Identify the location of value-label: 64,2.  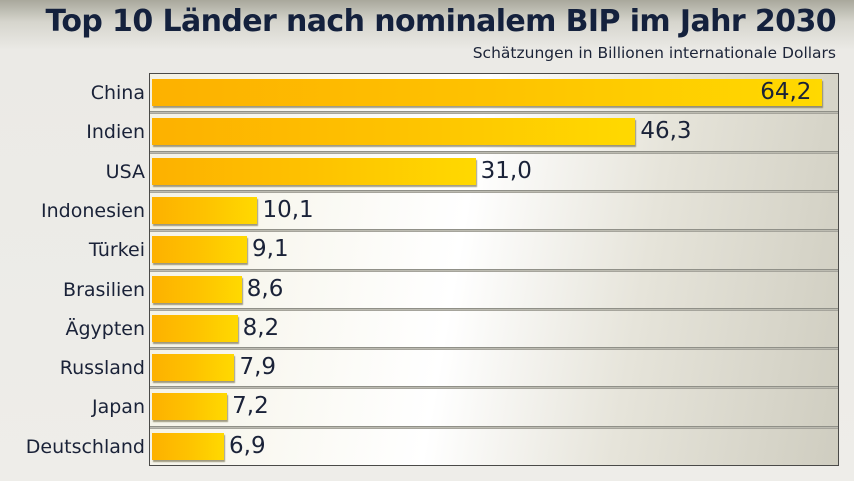
(786, 92).